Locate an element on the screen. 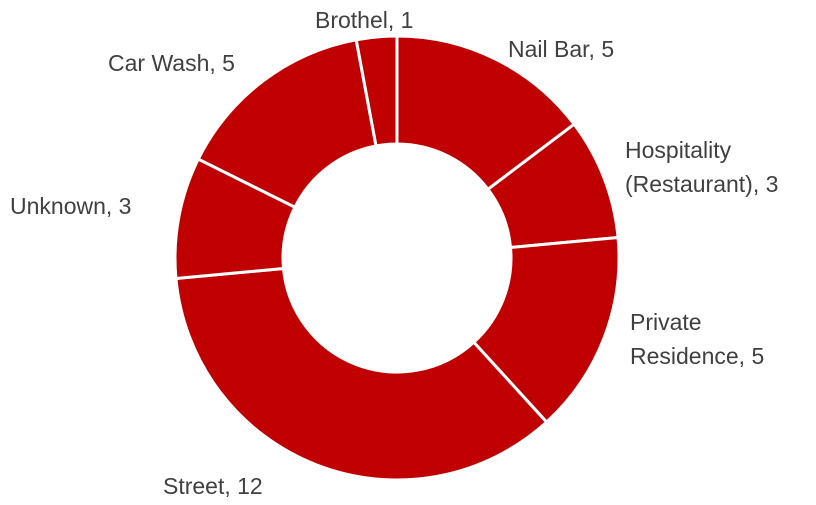 This screenshot has width=816, height=505. data-label-line: Private is located at coordinates (666, 322).